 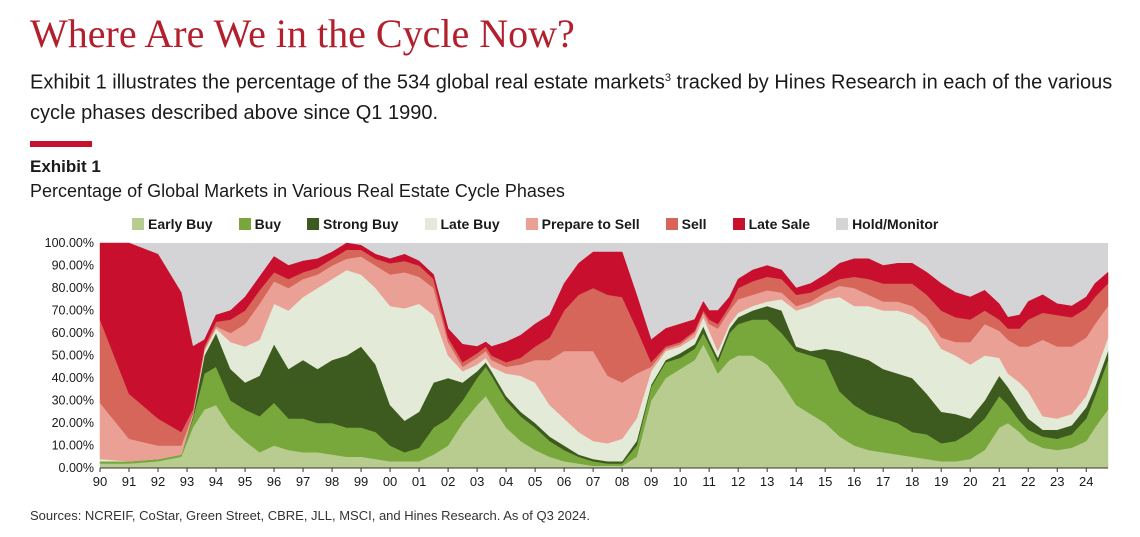 I want to click on legend-item-sell: Sell, so click(x=686, y=224).